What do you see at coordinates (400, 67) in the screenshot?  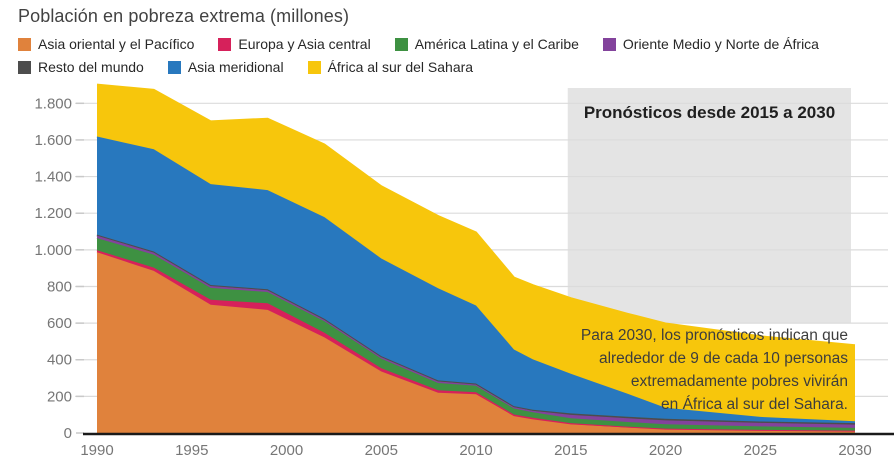 I see `legend-label: África al sur del Sahara` at bounding box center [400, 67].